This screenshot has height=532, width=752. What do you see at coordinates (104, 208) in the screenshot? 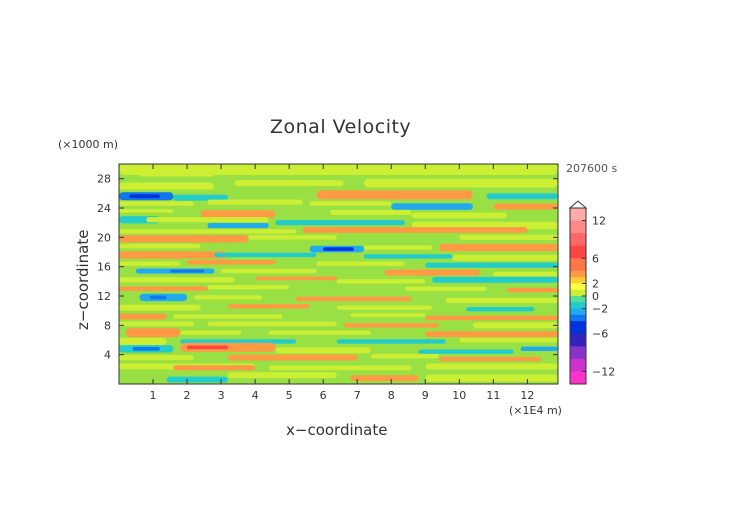
I see `y-tick-label: 24` at bounding box center [104, 208].